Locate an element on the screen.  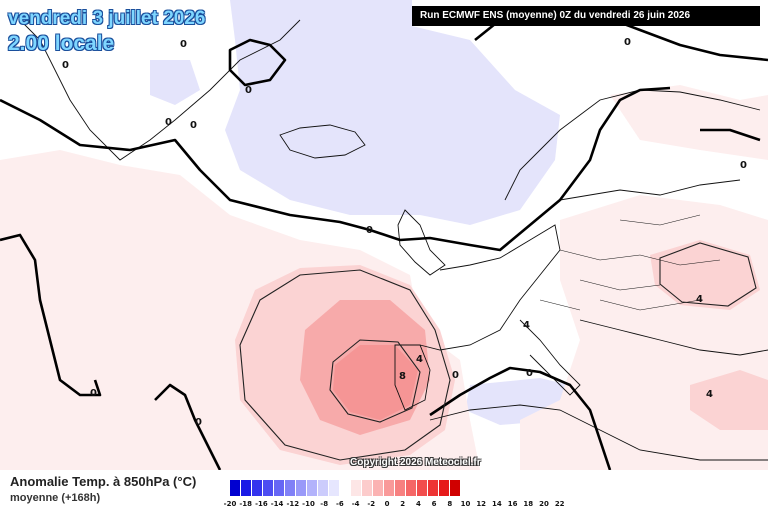
color-scale-tick: -18 is located at coordinates (246, 504).